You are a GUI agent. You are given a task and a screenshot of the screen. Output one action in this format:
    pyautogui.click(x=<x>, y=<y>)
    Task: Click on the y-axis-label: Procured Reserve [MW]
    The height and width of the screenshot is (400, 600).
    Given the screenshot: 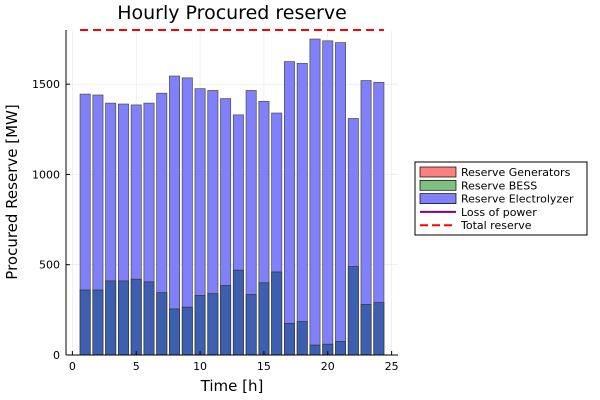 What is the action you would take?
    pyautogui.click(x=12, y=191)
    